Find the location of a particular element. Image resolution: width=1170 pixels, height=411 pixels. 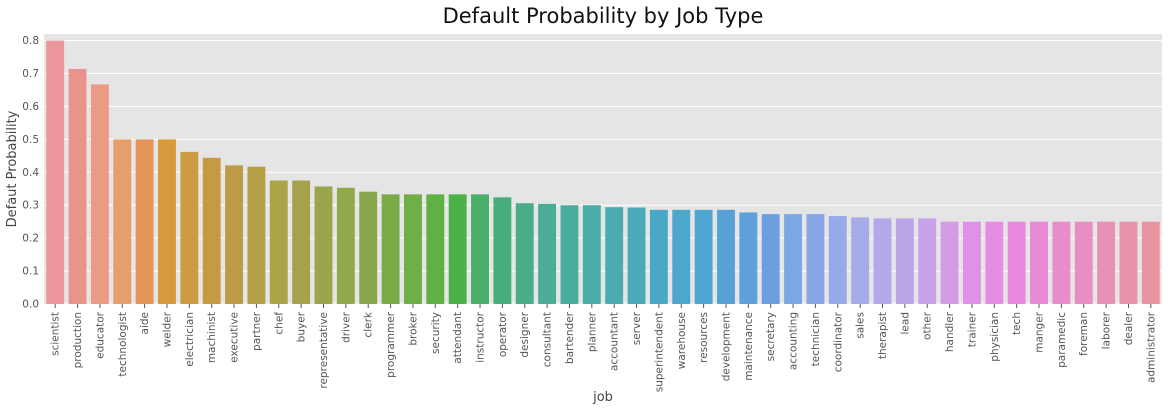

bar-clerk is located at coordinates (368, 247).